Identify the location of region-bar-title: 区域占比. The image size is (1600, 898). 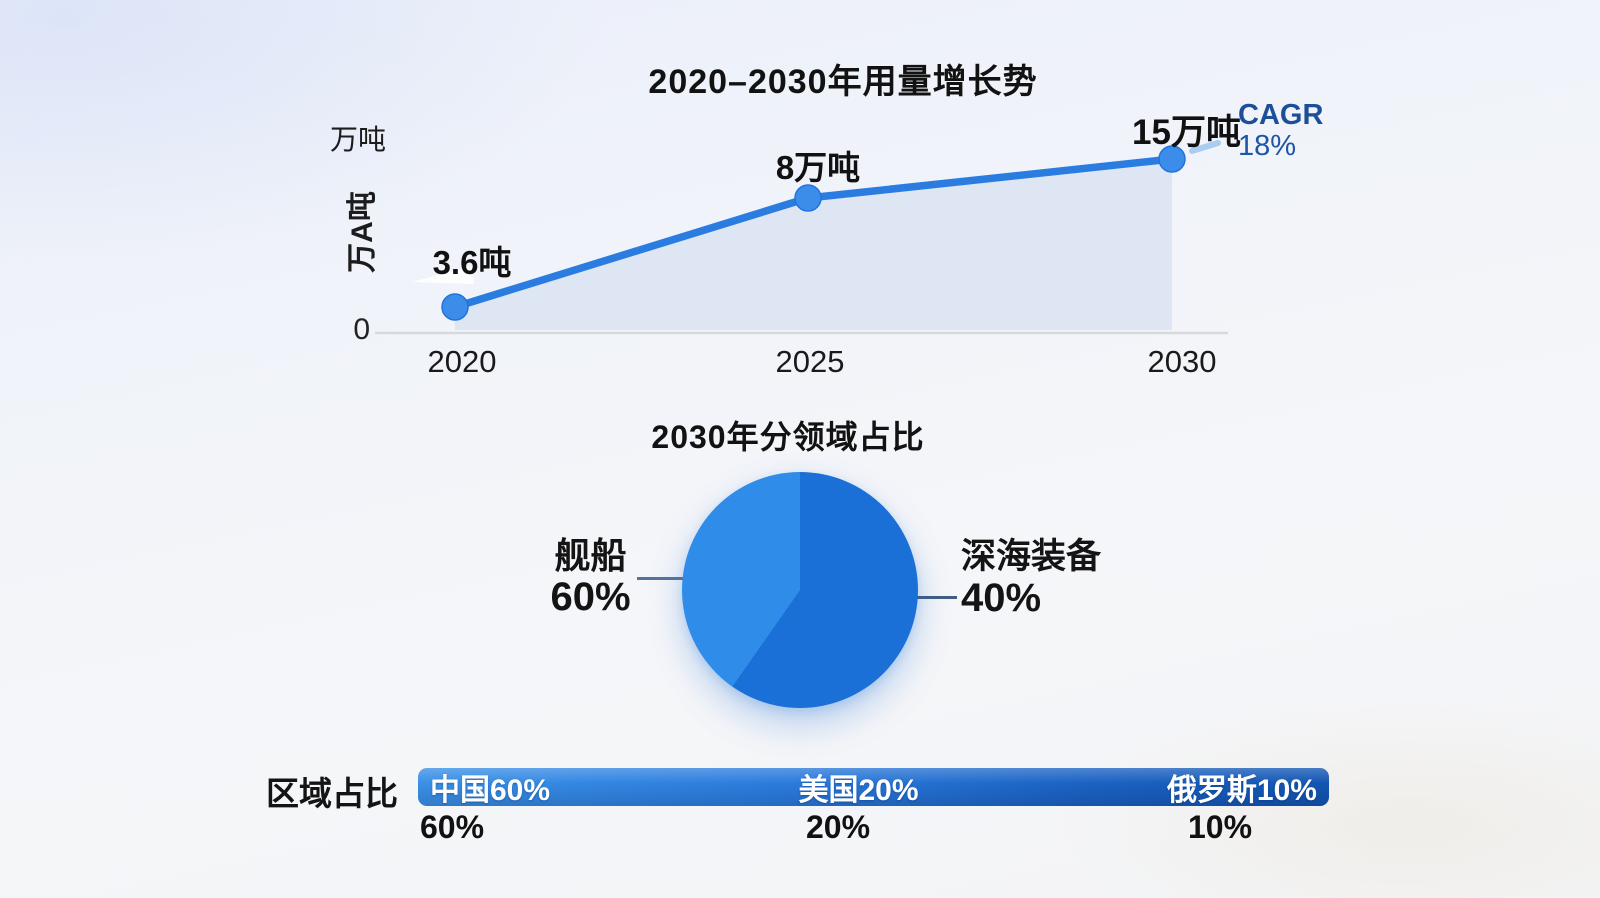
(332, 793).